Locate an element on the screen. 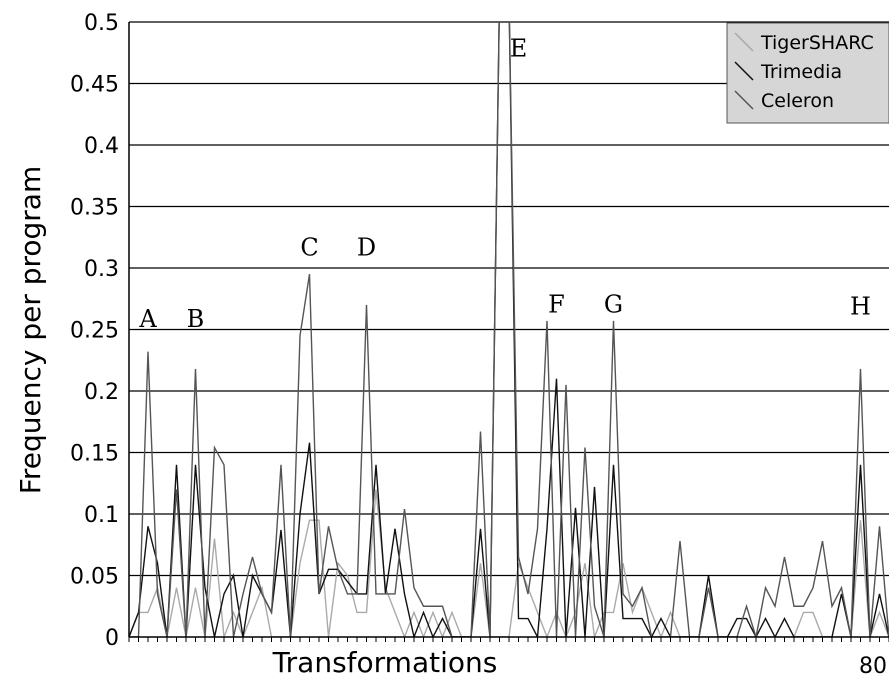 The height and width of the screenshot is (679, 889). y-tick-label: 0.1 is located at coordinates (101, 515).